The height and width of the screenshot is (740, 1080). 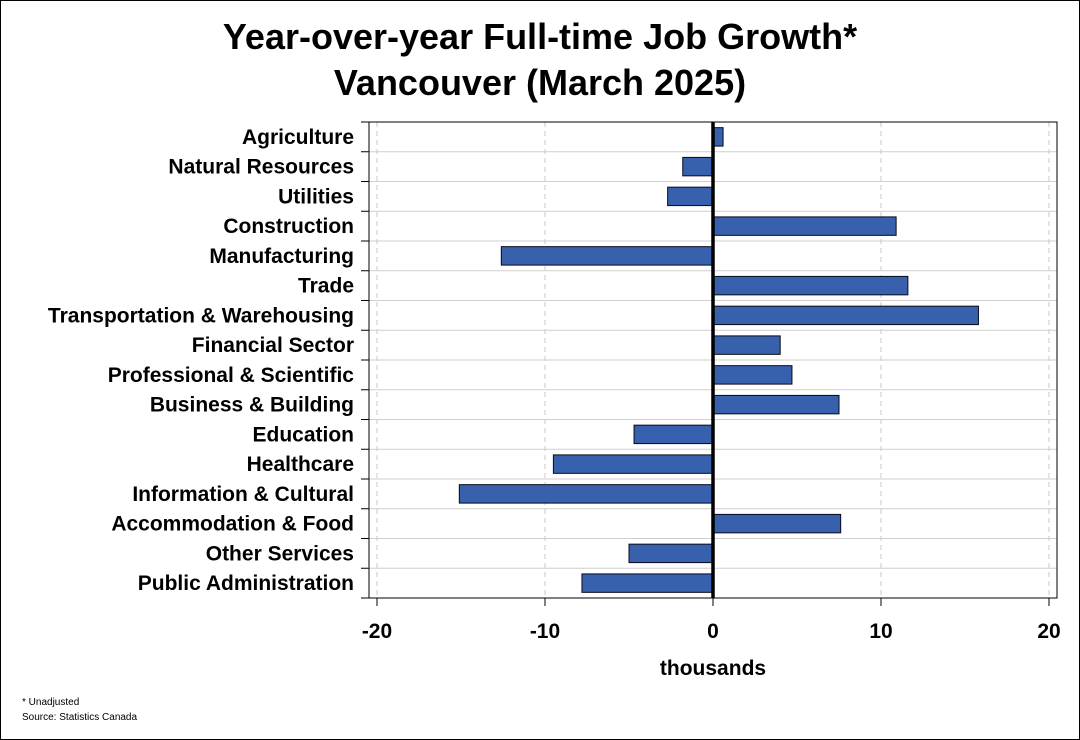 What do you see at coordinates (273, 345) in the screenshot?
I see `category-label: Financial Sector` at bounding box center [273, 345].